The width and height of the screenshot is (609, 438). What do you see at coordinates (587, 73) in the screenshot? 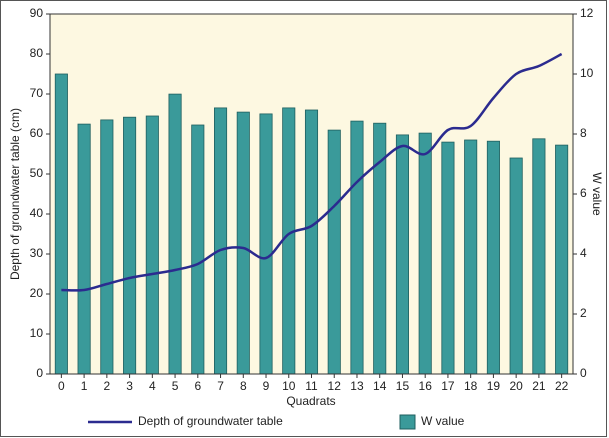
I see `y2-tick-label: 10` at bounding box center [587, 73].